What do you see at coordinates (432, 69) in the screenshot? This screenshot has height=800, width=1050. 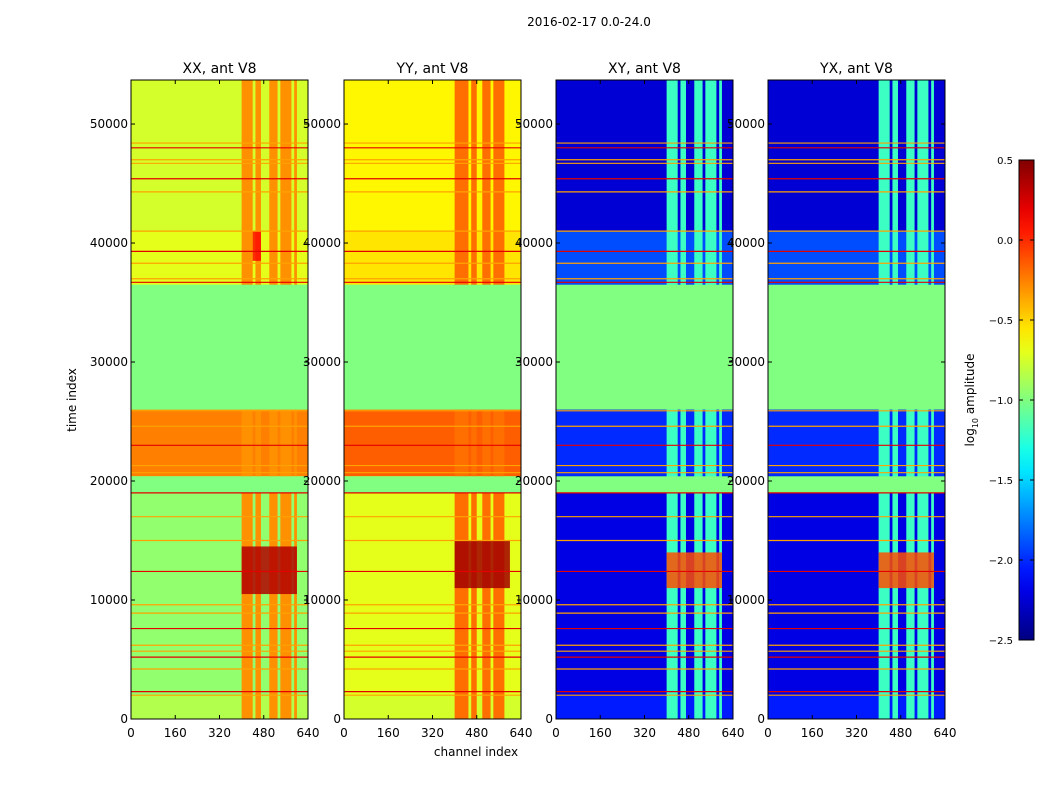 I see `panel-title: YY, ant V8` at bounding box center [432, 69].